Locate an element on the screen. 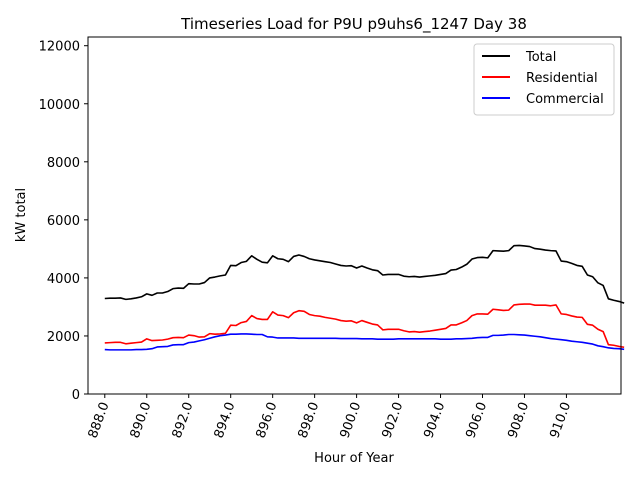 This screenshot has width=640, height=480. x-tick-label: 900.0 is located at coordinates (351, 420).